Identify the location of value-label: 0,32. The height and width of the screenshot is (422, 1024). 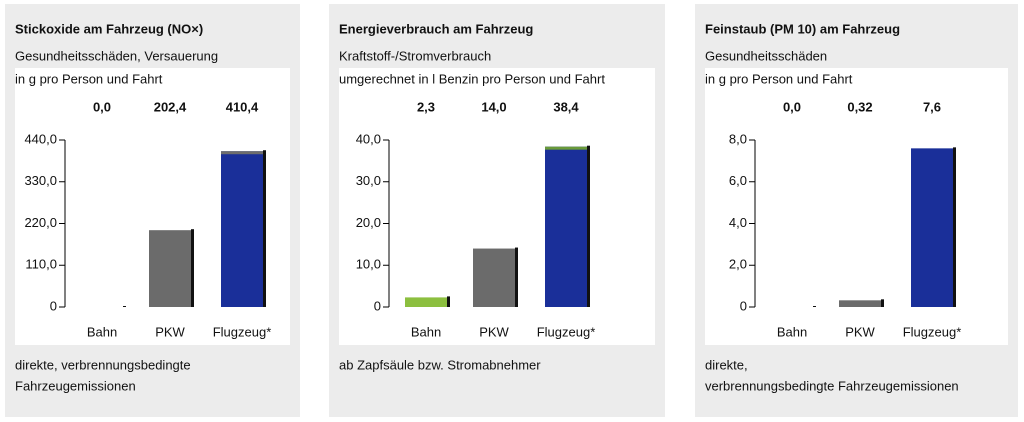
(859, 106).